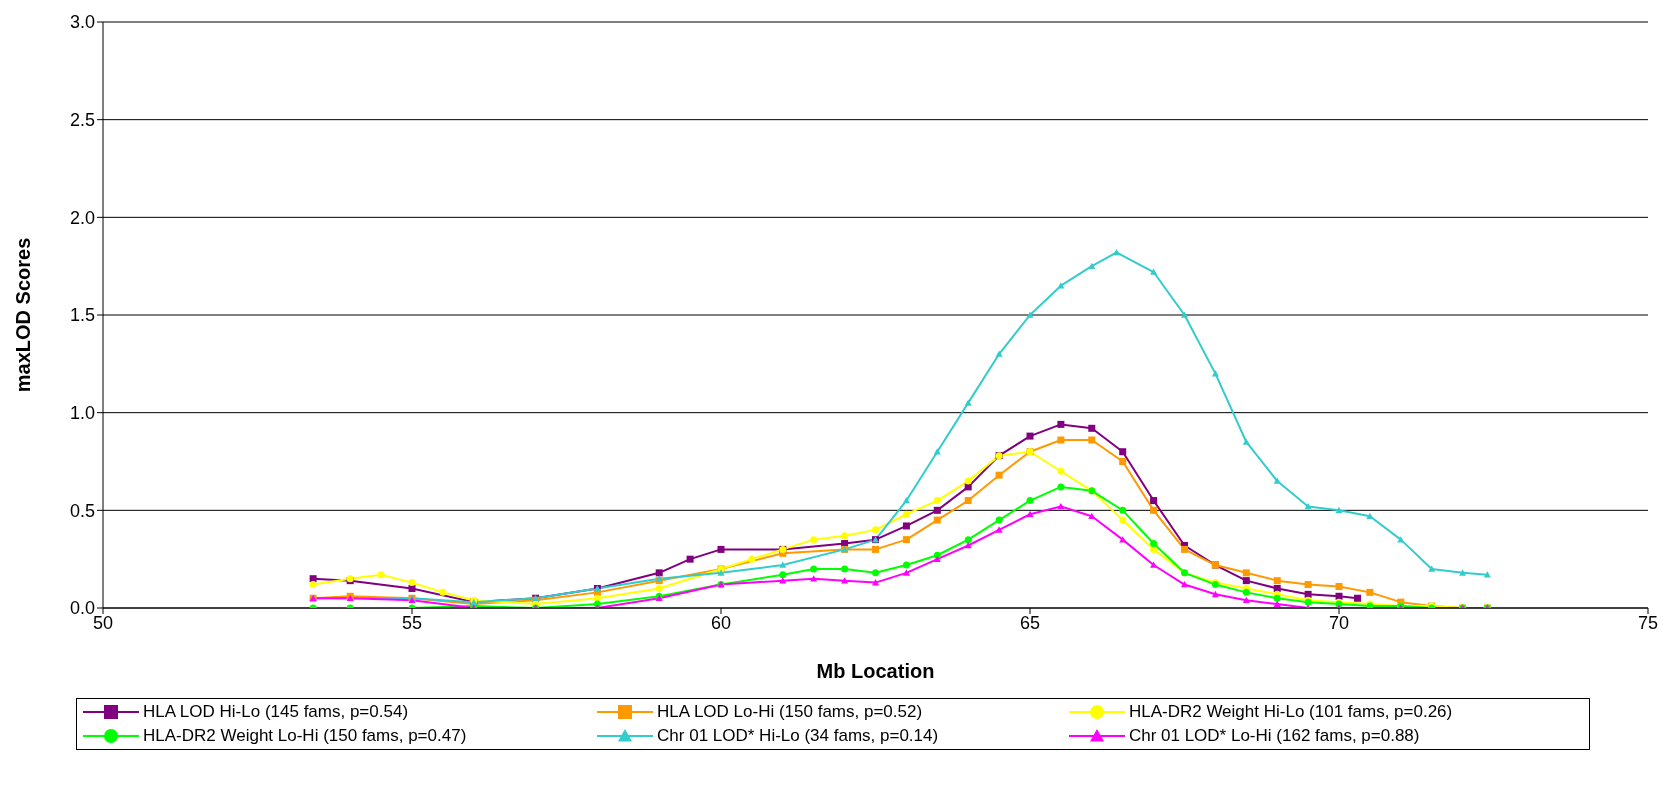 This screenshot has width=1669, height=802. Describe the element at coordinates (305, 736) in the screenshot. I see `legend-label: HLA-DR2 Weight Lo-Hi (150 fams, p=0.47)` at that location.